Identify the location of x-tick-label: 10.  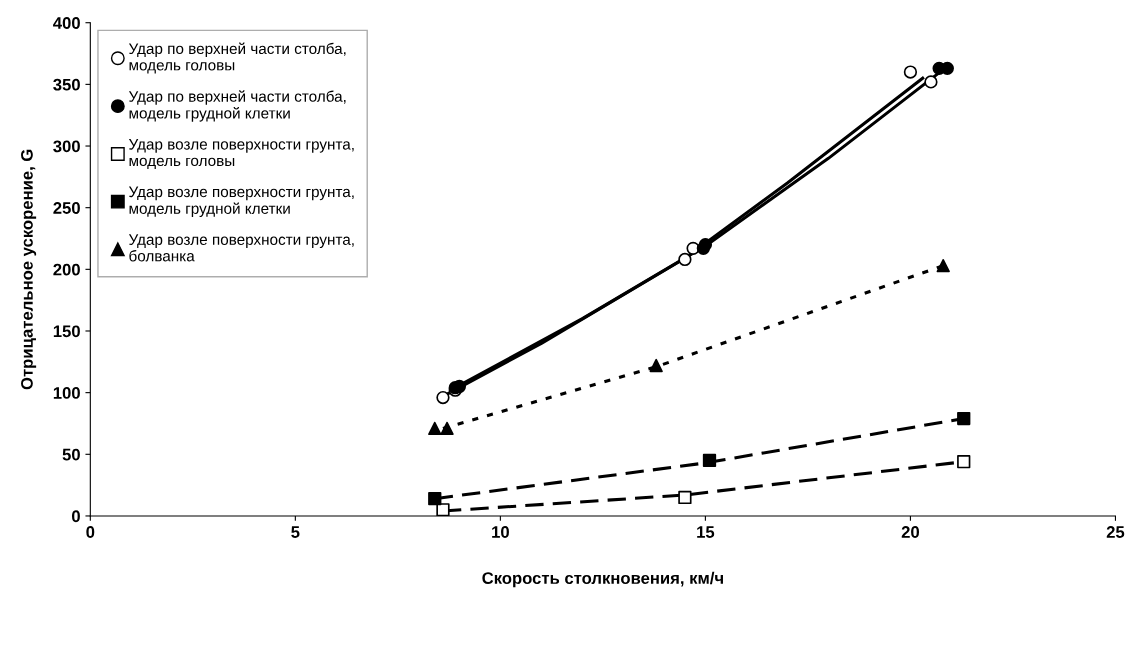
(500, 532).